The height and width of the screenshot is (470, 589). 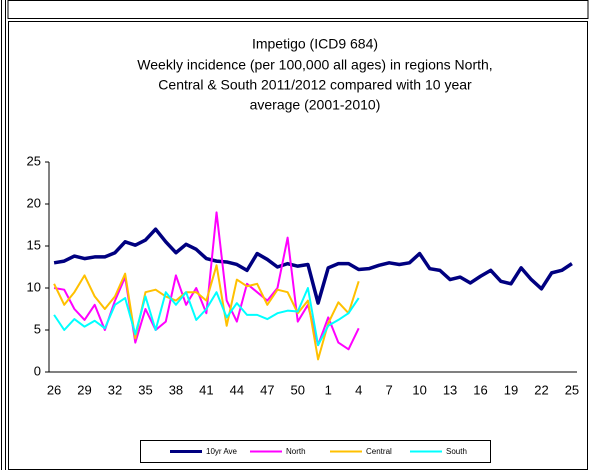 What do you see at coordinates (480, 389) in the screenshot?
I see `x-tick-label: 16` at bounding box center [480, 389].